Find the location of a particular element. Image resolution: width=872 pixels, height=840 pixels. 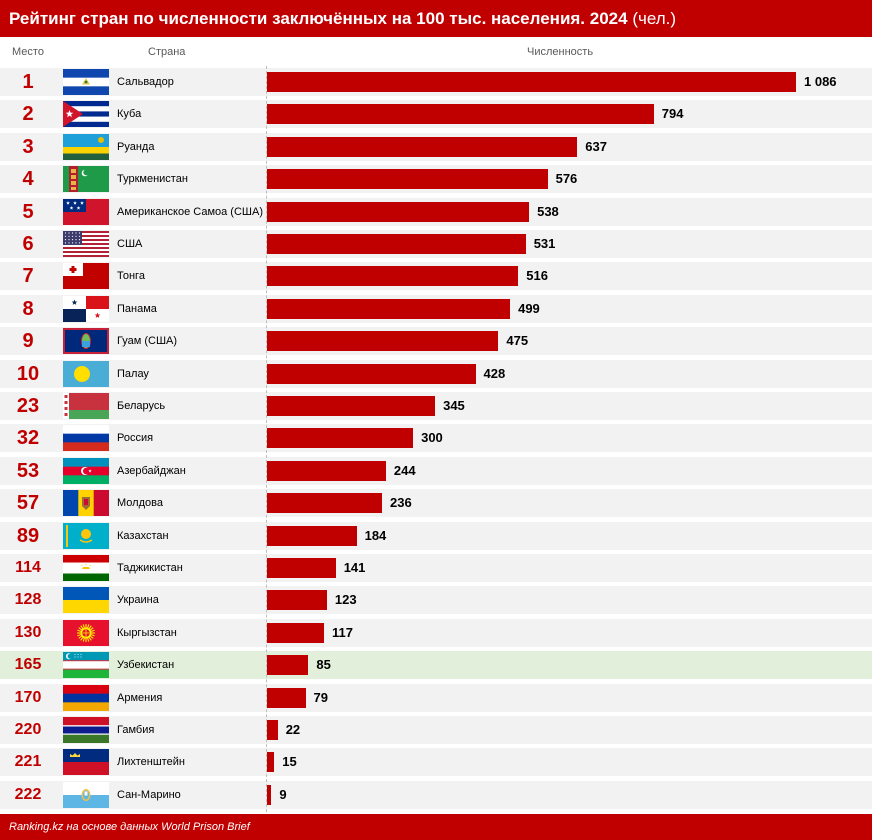

belarus-flag is located at coordinates (86, 406).